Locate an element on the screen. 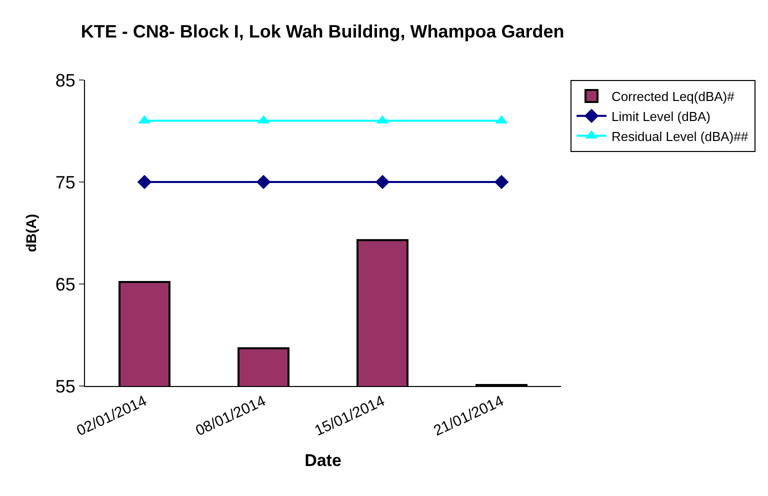 The image size is (768, 496). y-axis-title: dB(A) is located at coordinates (30, 233).